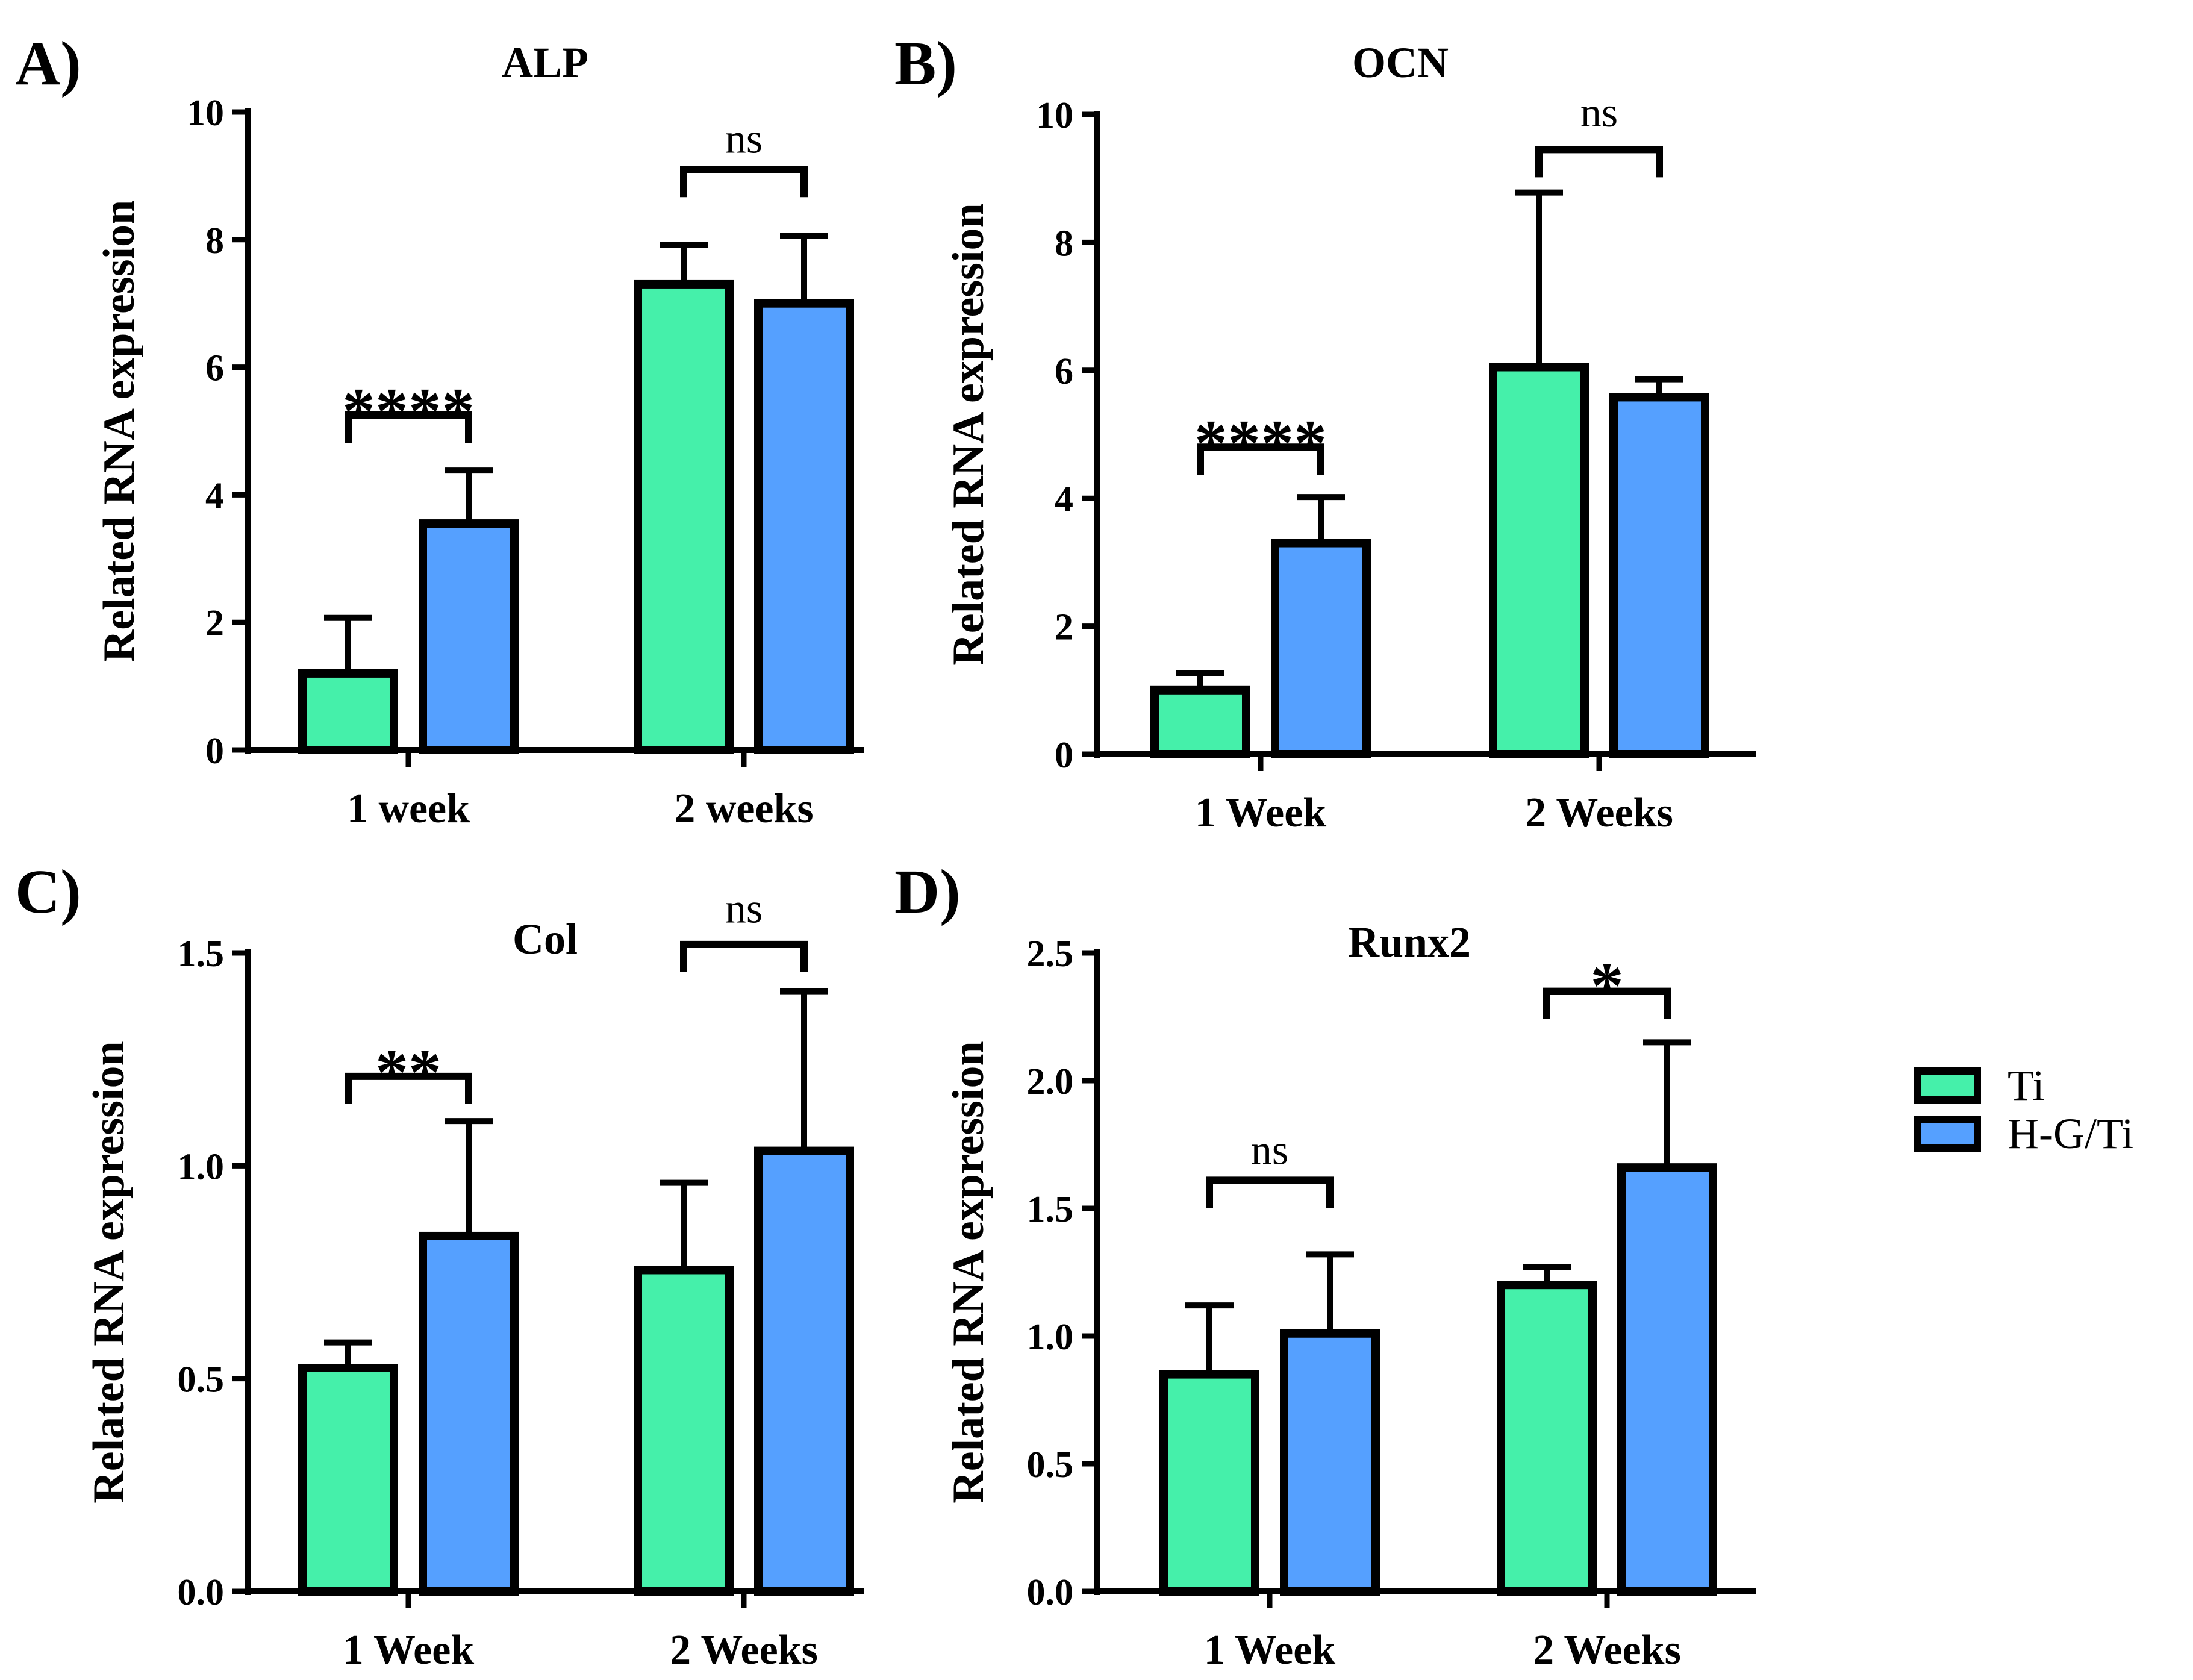  Describe the element at coordinates (926, 64) in the screenshot. I see `panel-letter: B)` at that location.